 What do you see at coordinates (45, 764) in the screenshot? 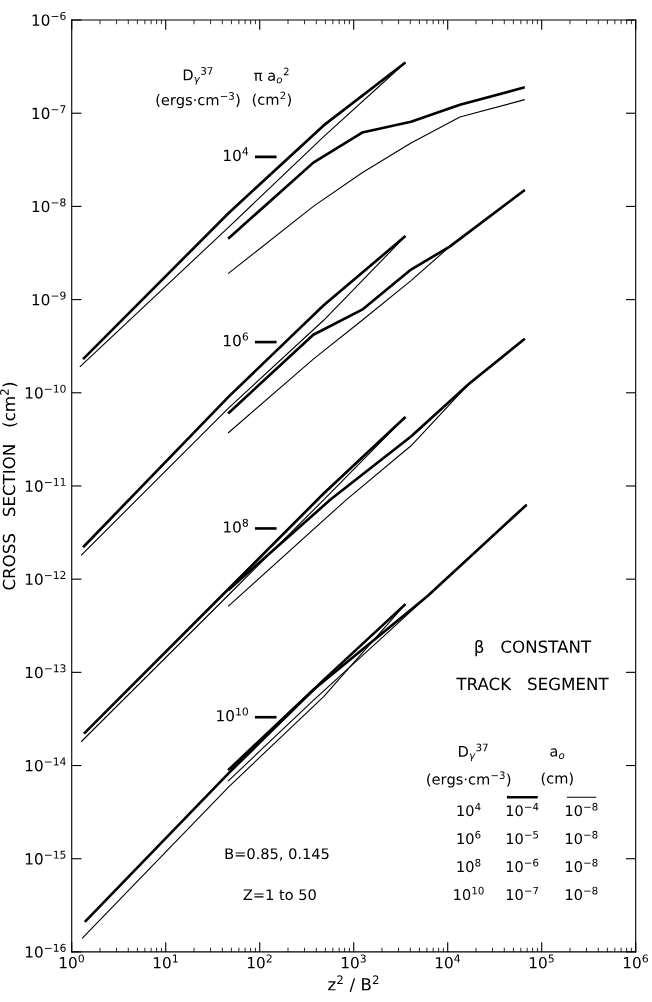
I see `y-tick-label: 10$^{−14}$` at bounding box center [45, 764].